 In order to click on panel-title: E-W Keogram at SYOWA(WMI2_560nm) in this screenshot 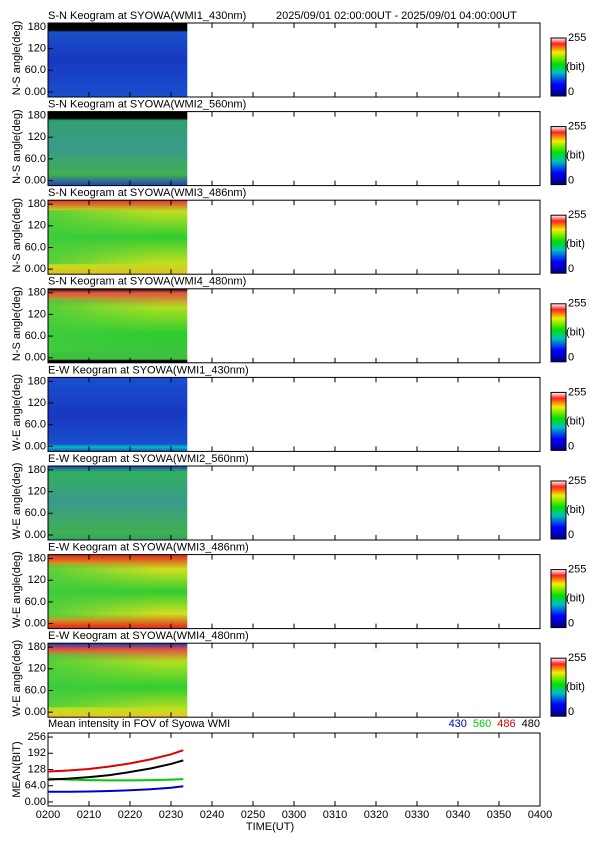, I will do `click(148, 459)`.